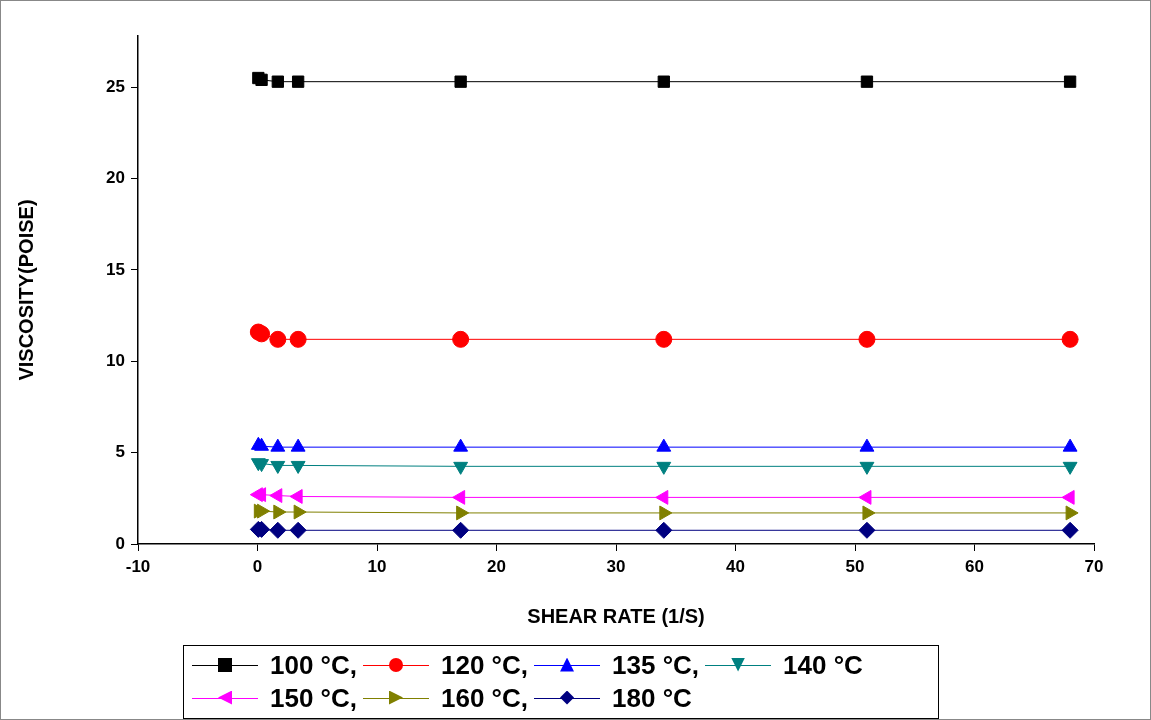  What do you see at coordinates (1094, 566) in the screenshot?
I see `x-tick-label: 70` at bounding box center [1094, 566].